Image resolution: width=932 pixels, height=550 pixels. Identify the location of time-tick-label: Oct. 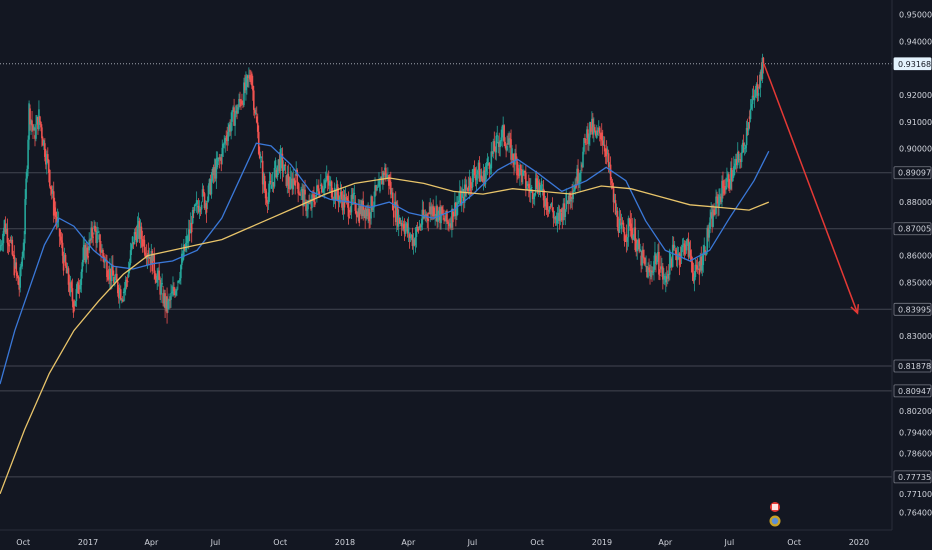
(537, 542).